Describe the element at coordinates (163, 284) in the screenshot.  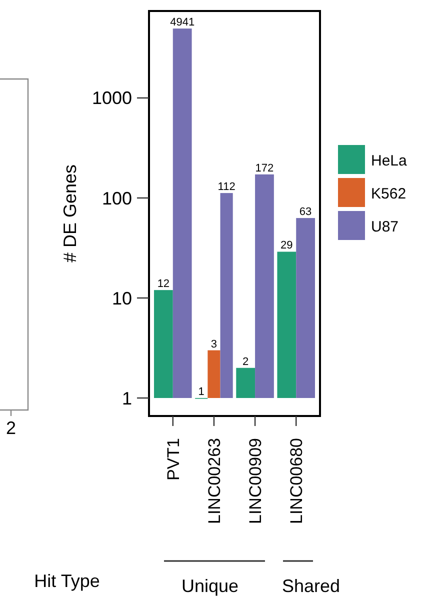
I see `data-label: 12` at that location.